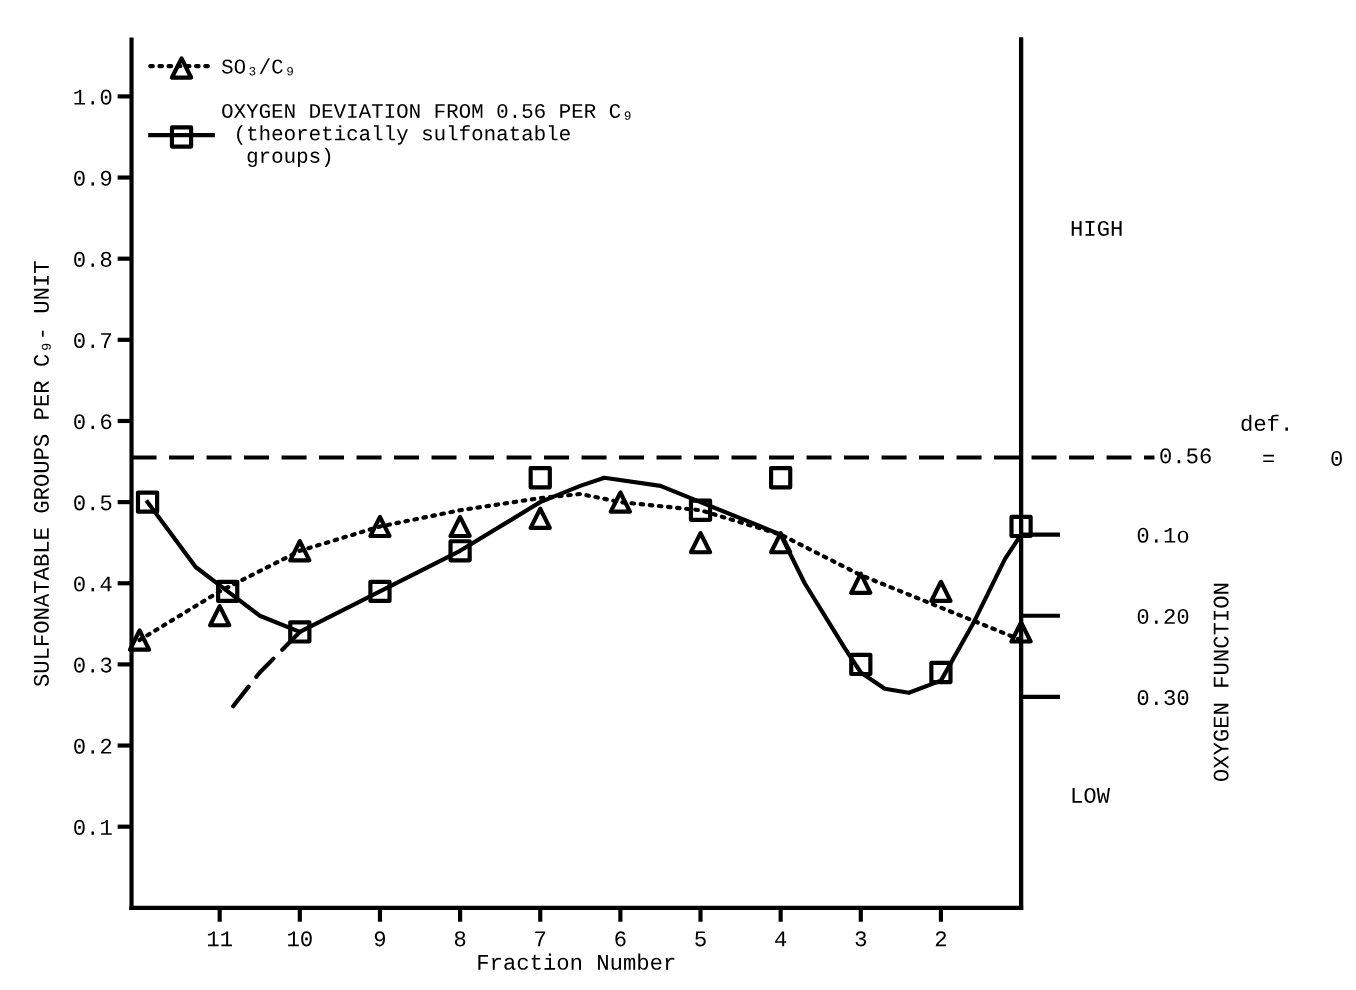 This screenshot has height=990, width=1356. What do you see at coordinates (93, 341) in the screenshot?
I see `y-tick-label: 0.7` at bounding box center [93, 341].